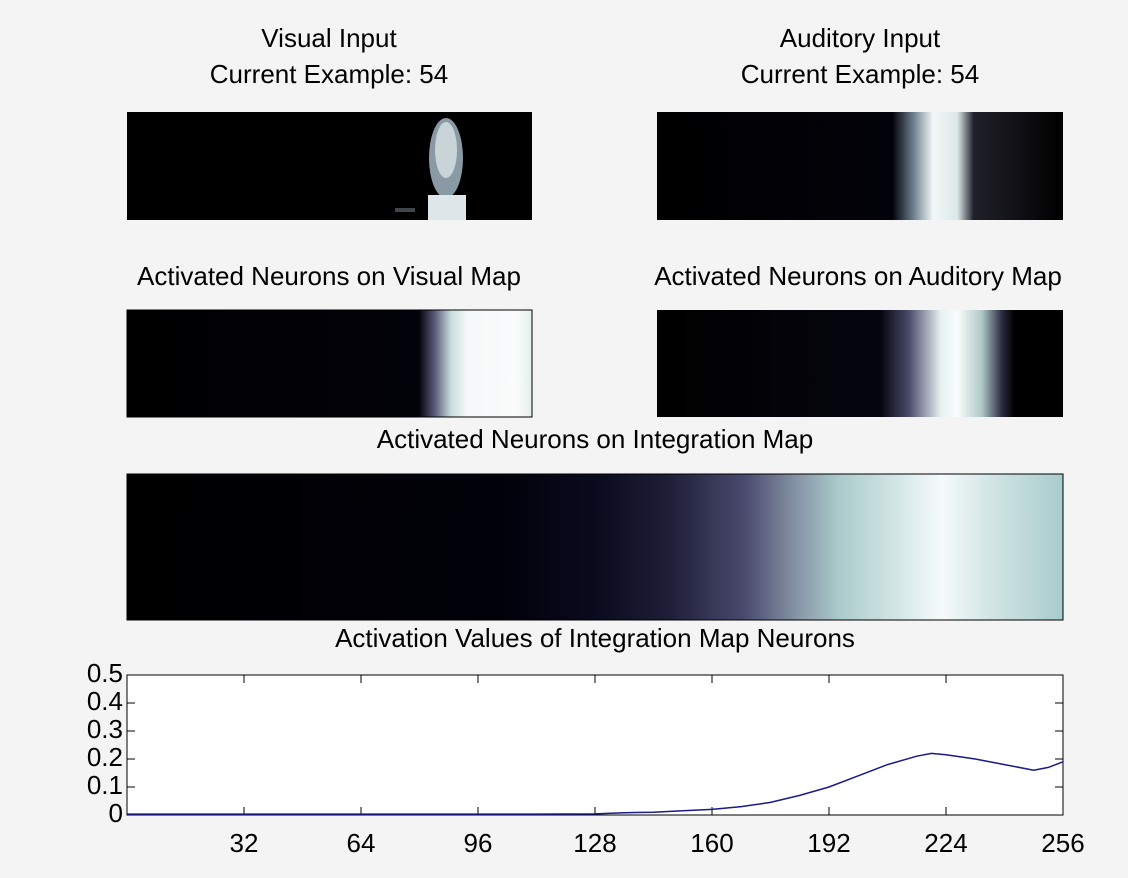 This screenshot has height=878, width=1128. What do you see at coordinates (329, 166) in the screenshot?
I see `visual-image` at bounding box center [329, 166].